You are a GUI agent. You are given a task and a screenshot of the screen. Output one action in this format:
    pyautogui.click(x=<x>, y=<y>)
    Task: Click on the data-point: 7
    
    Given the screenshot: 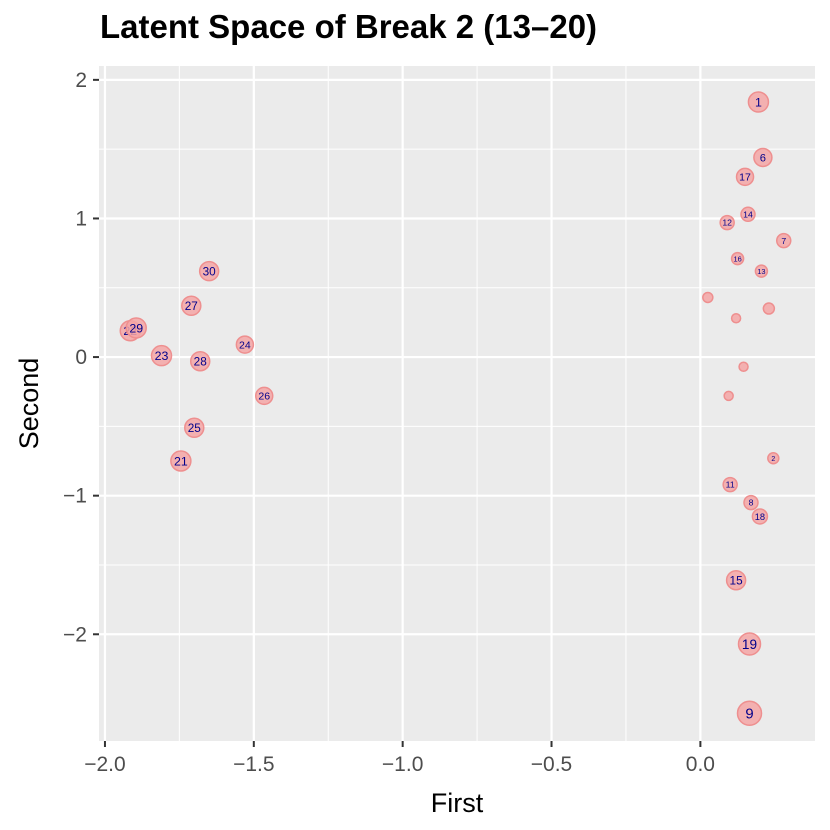 What is the action you would take?
    pyautogui.click(x=783, y=240)
    